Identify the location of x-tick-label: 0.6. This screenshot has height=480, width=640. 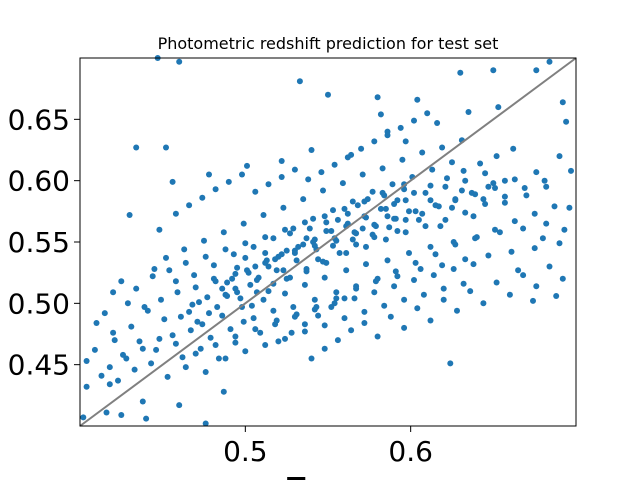
(410, 451).